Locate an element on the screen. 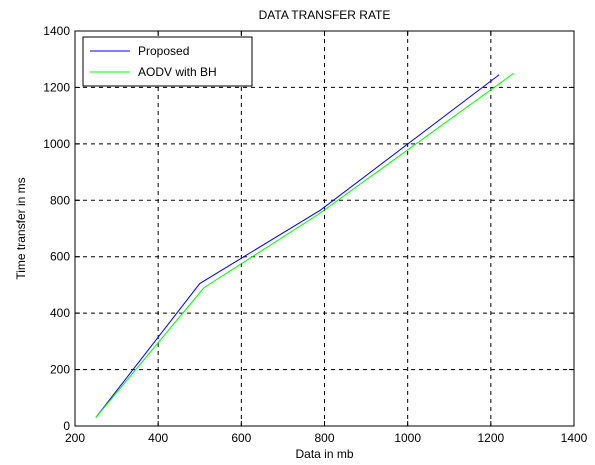  y-tick-label: 200 is located at coordinates (60, 370).